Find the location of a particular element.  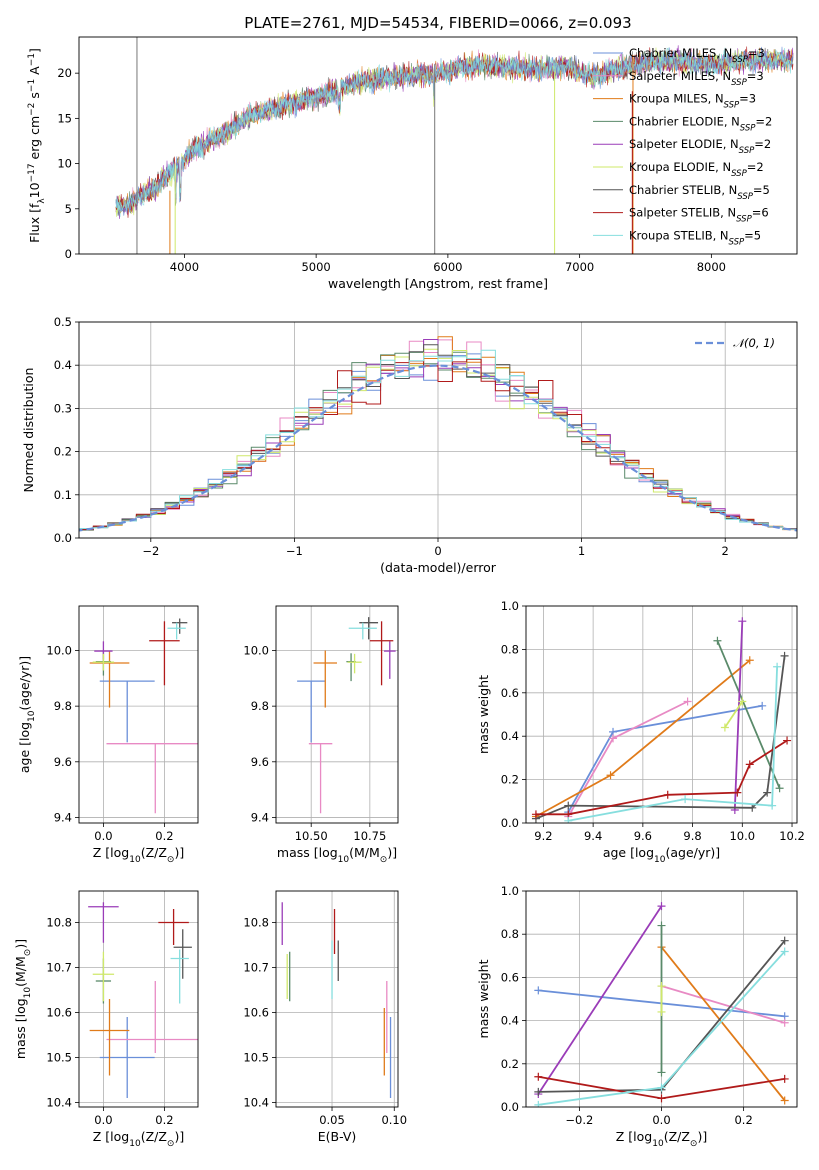

y-axis-label: age [log10(age/yr)] is located at coordinates (27, 714).